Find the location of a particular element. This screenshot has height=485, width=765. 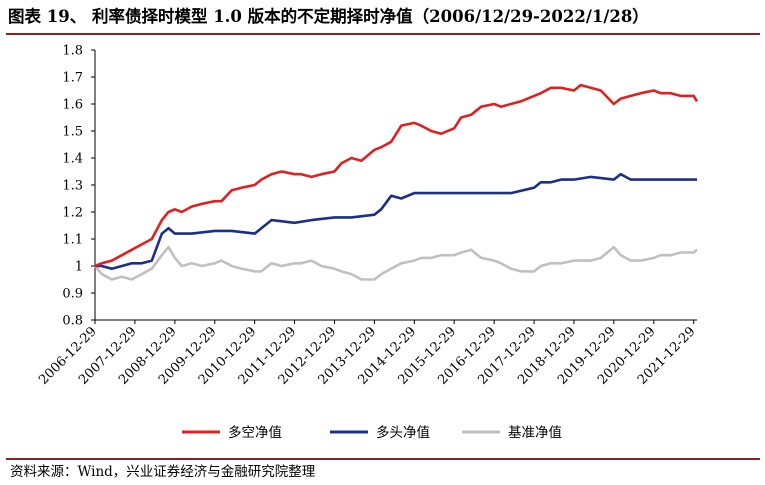

y-tick-label: 1.8 is located at coordinates (72, 51).